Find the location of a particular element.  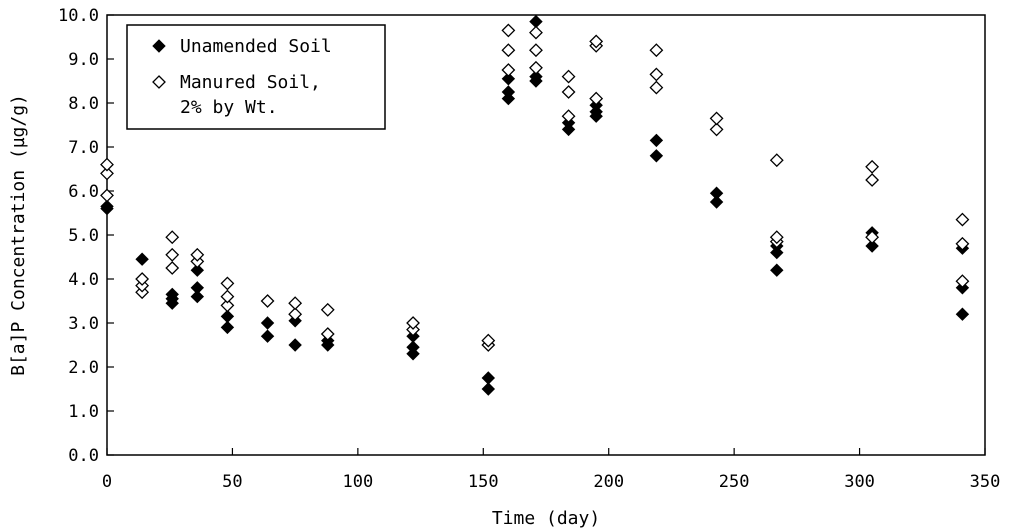

legend-label-unamended: Unamended Soil is located at coordinates (256, 46).